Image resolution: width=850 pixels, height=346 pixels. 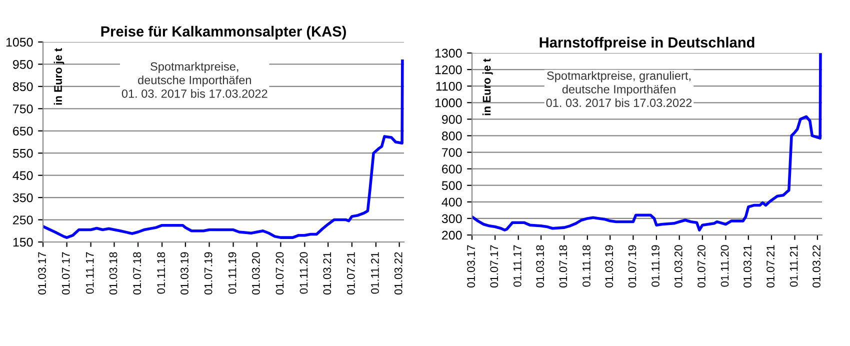 What do you see at coordinates (448, 103) in the screenshot?
I see `y-tick-label: 1000` at bounding box center [448, 103].